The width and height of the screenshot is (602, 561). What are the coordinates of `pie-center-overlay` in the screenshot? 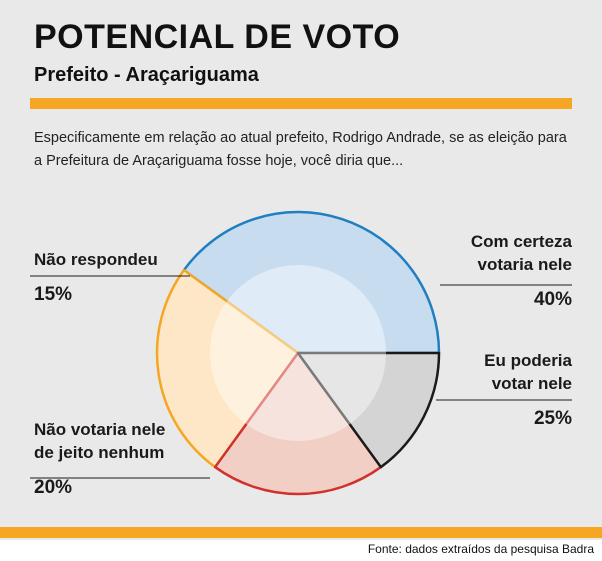 It's located at (298, 353).